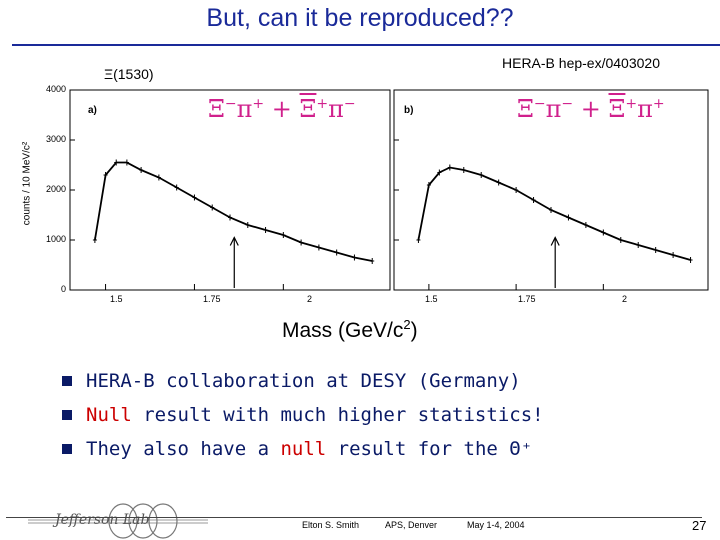 This screenshot has height=540, width=720. Describe the element at coordinates (102, 520) in the screenshot. I see `logo-text: Jefferson Lab` at that location.